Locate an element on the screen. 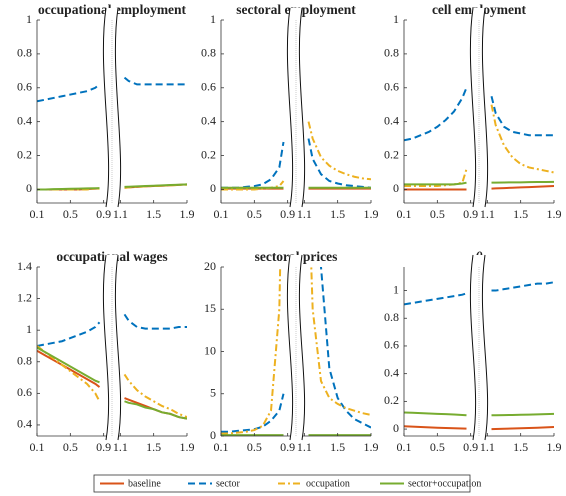 This screenshot has width=566, height=496. y-tick-label: 20 is located at coordinates (210, 266).